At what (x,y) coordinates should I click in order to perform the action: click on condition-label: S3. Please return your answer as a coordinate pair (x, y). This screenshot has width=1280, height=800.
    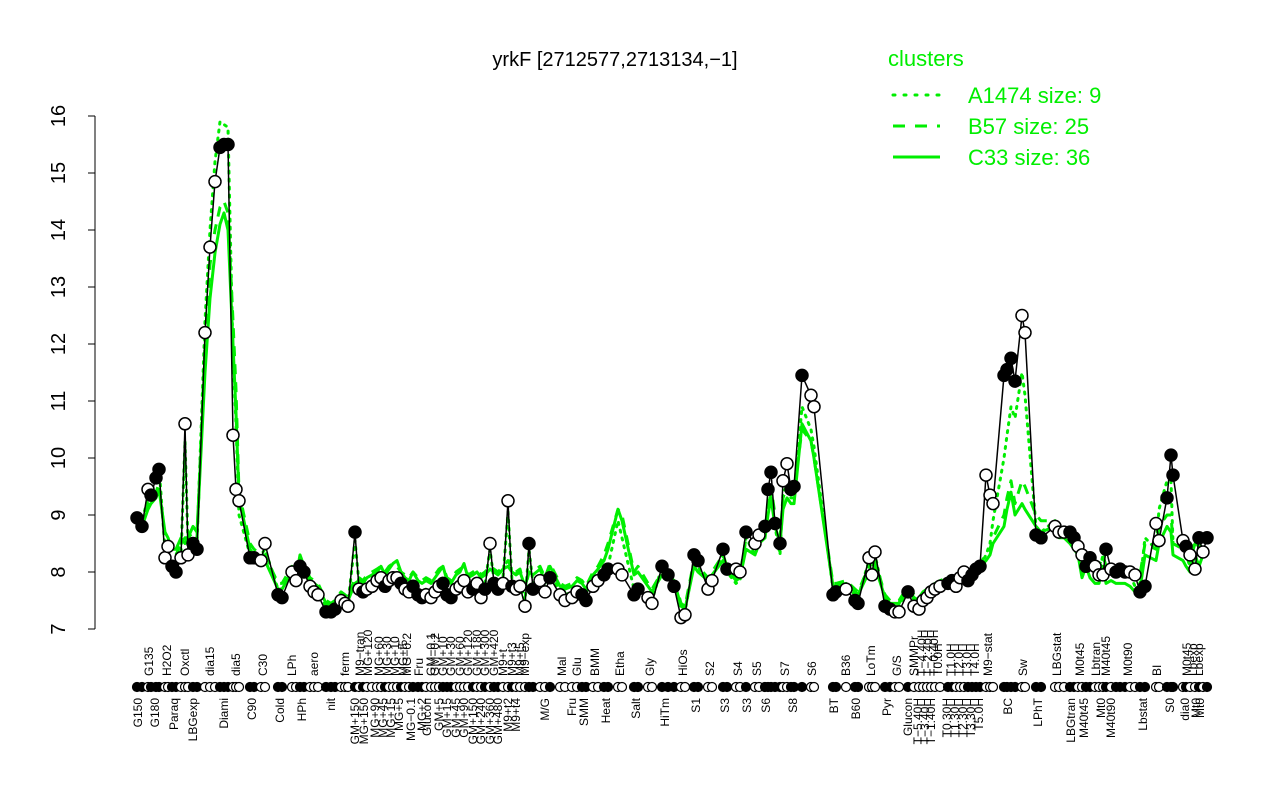
    Looking at the image, I should click on (747, 705).